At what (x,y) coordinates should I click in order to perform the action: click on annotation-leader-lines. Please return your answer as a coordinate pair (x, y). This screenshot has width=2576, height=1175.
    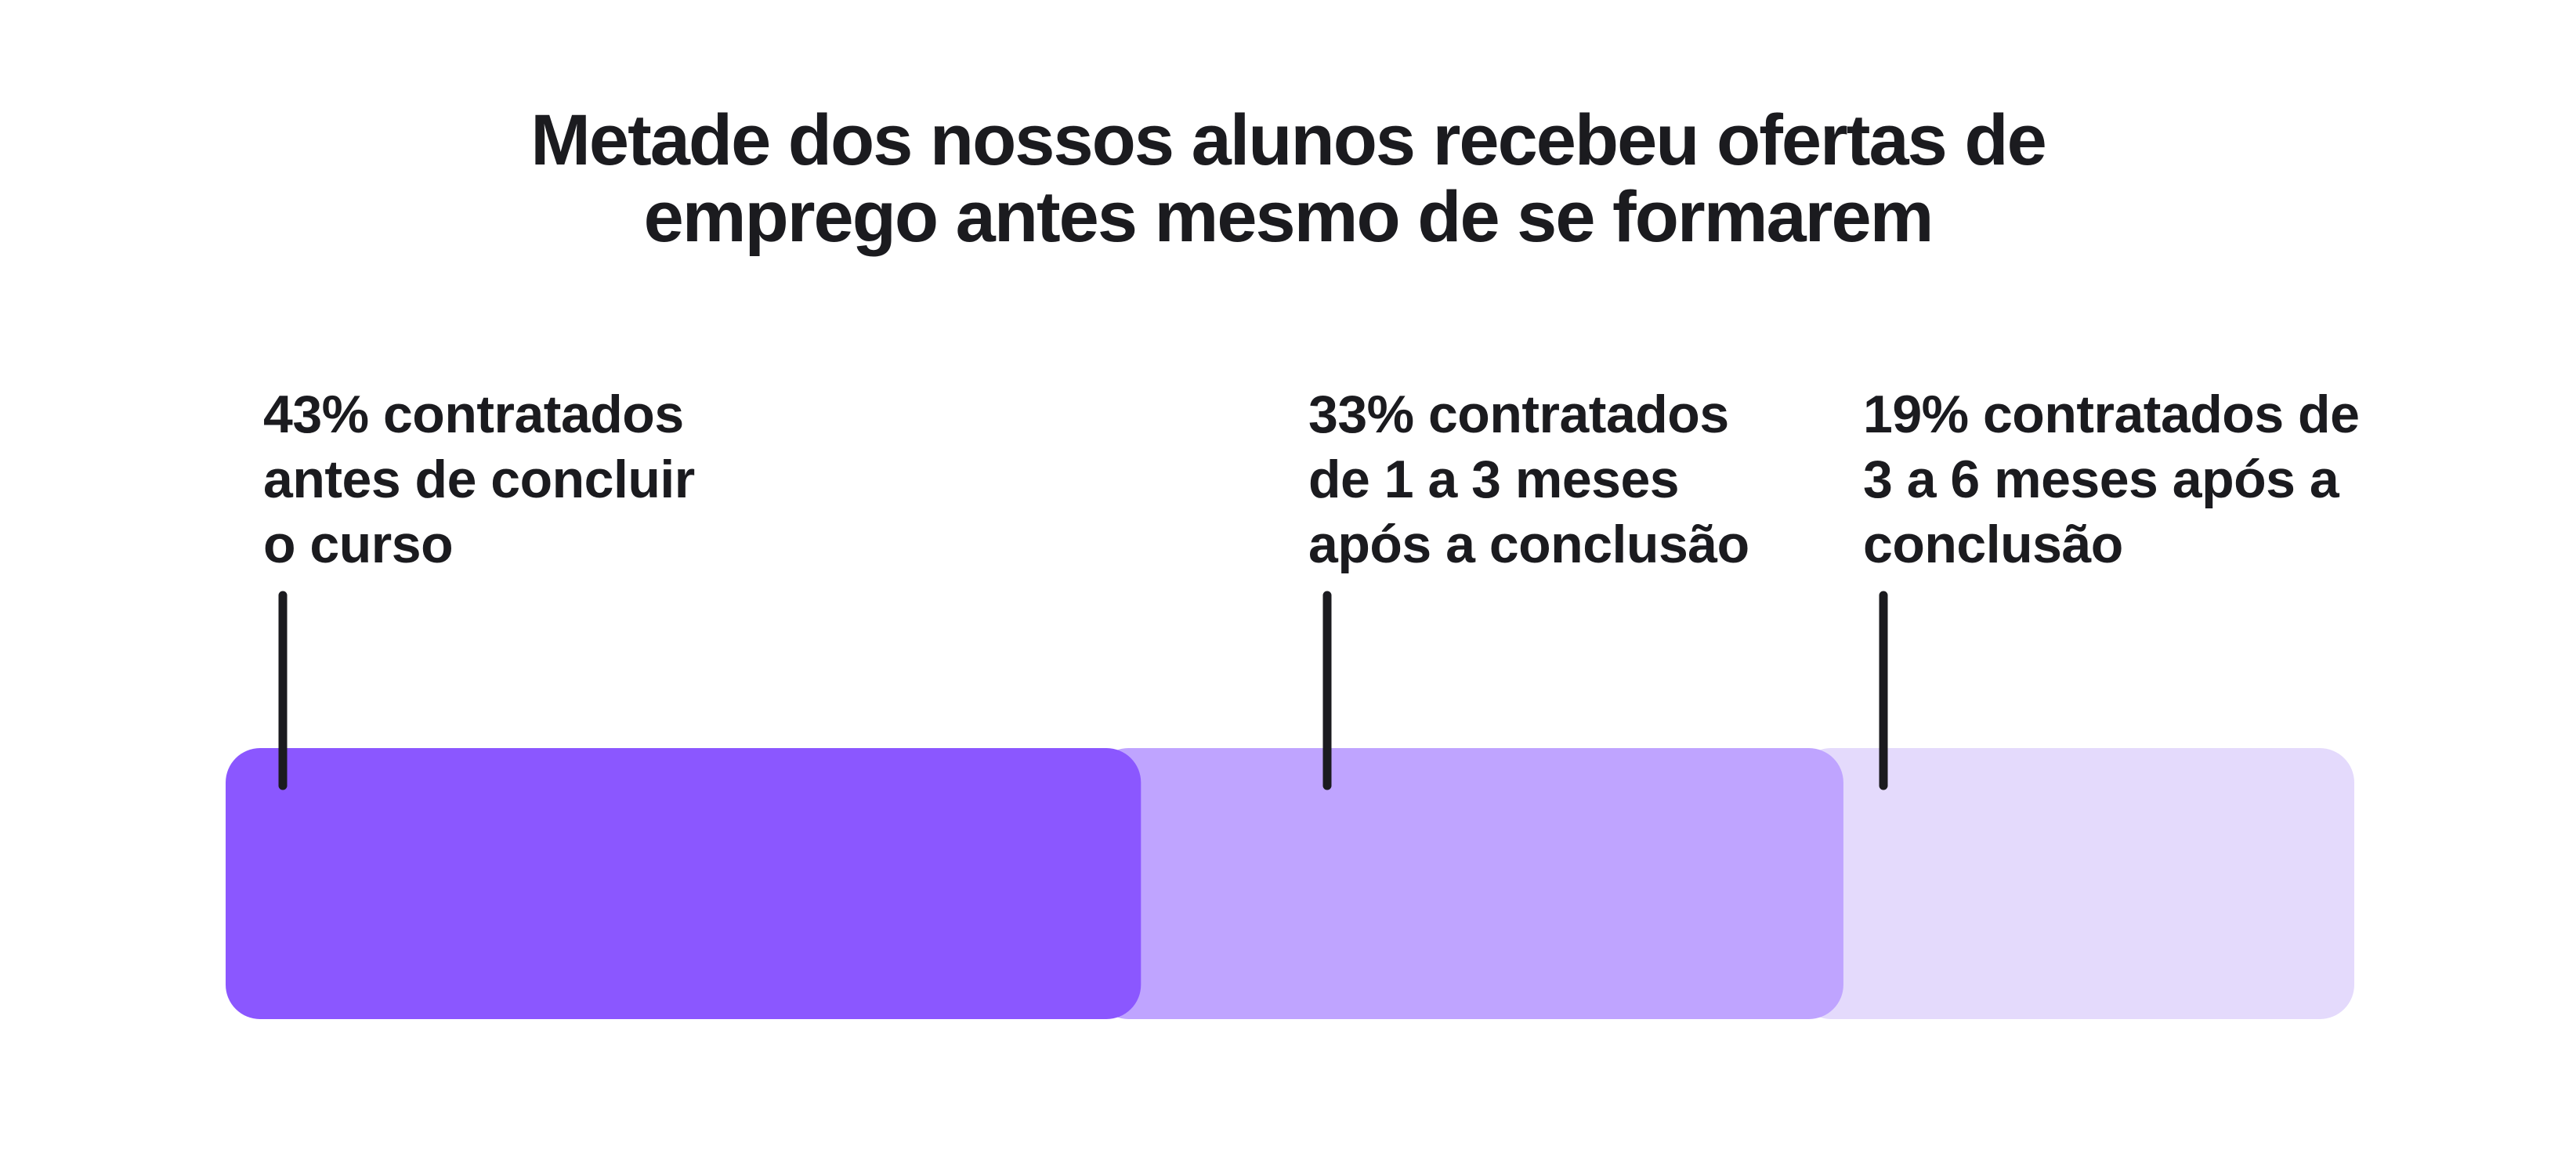
    Looking at the image, I should click on (1083, 690).